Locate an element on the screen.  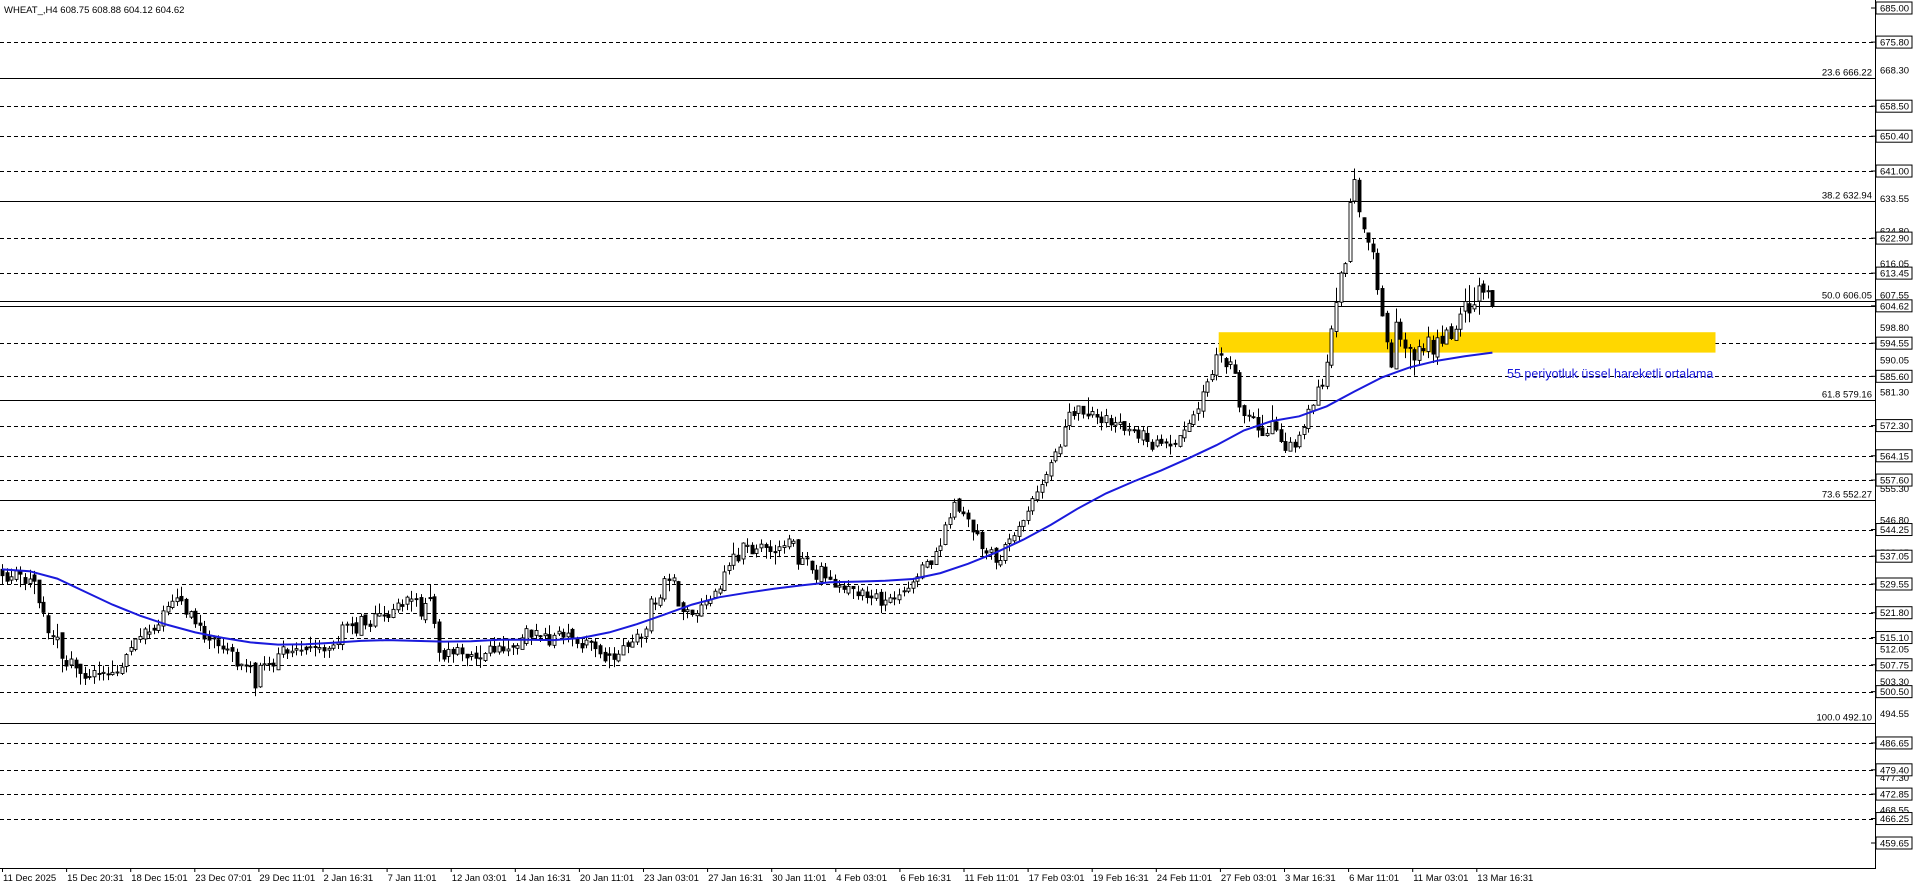
price-tag-label: 472.85 is located at coordinates (1894, 795).